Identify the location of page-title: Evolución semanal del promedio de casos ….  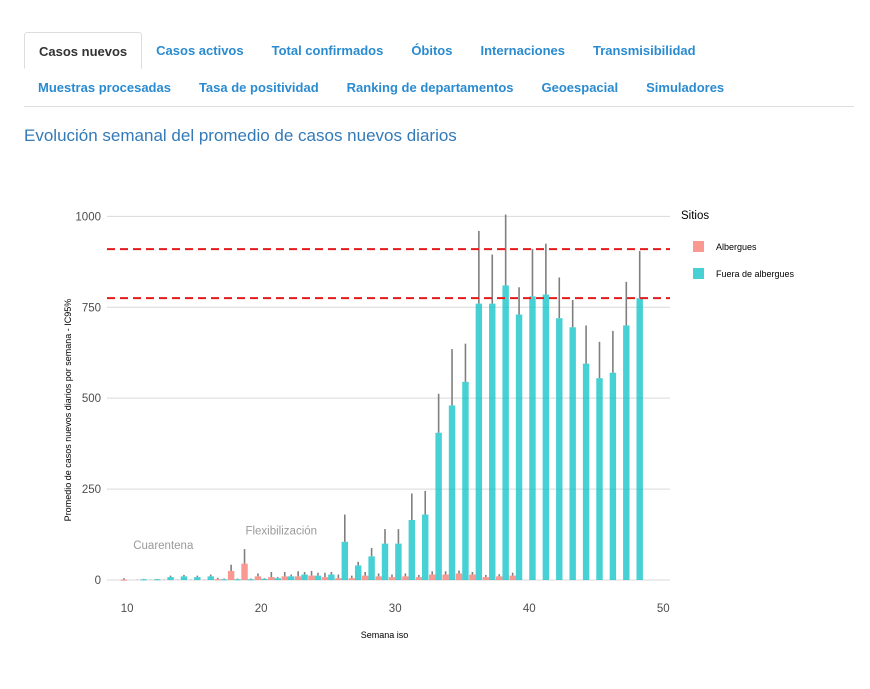
(240, 135).